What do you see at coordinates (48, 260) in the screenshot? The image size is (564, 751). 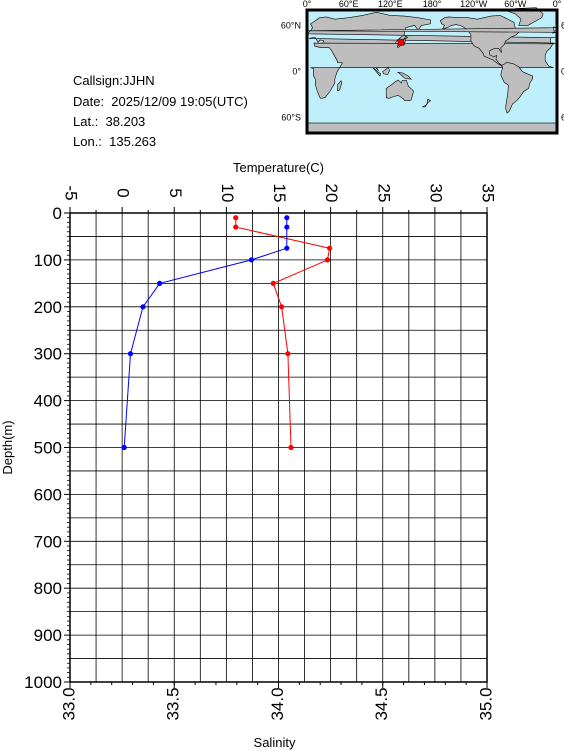 I see `depth-tick-label: 100` at bounding box center [48, 260].